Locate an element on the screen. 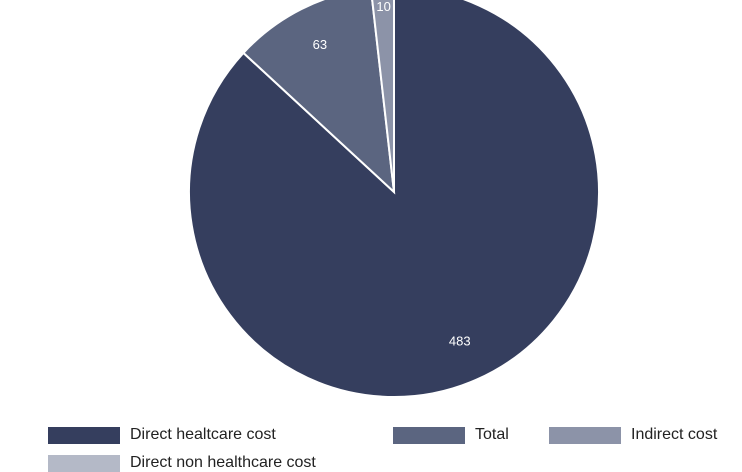  pie-slice-label-2: 10 is located at coordinates (383, 7).